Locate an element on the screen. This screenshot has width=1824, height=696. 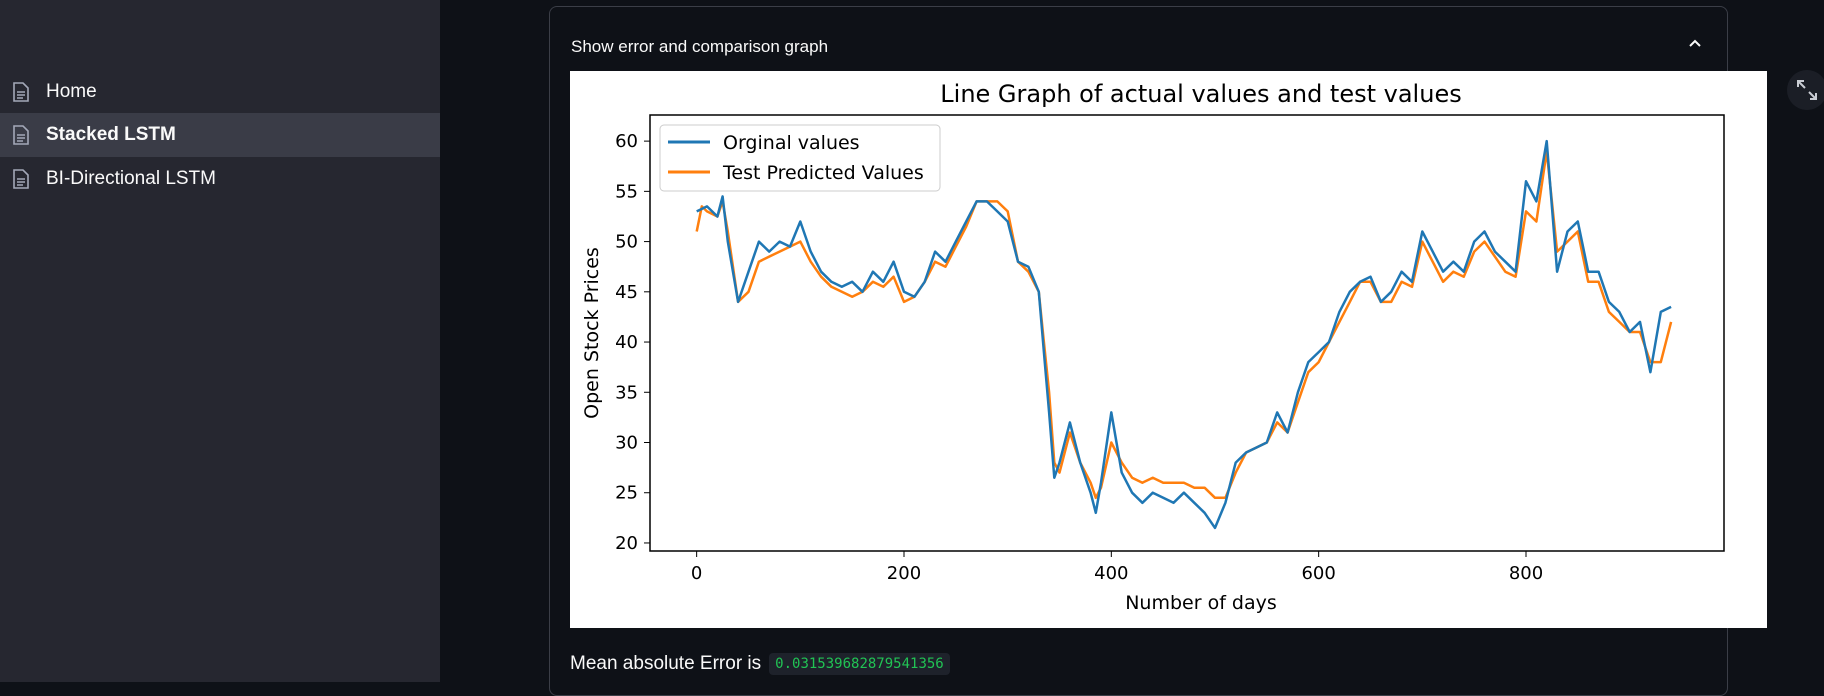
y-tick-label: 25 is located at coordinates (626, 493).